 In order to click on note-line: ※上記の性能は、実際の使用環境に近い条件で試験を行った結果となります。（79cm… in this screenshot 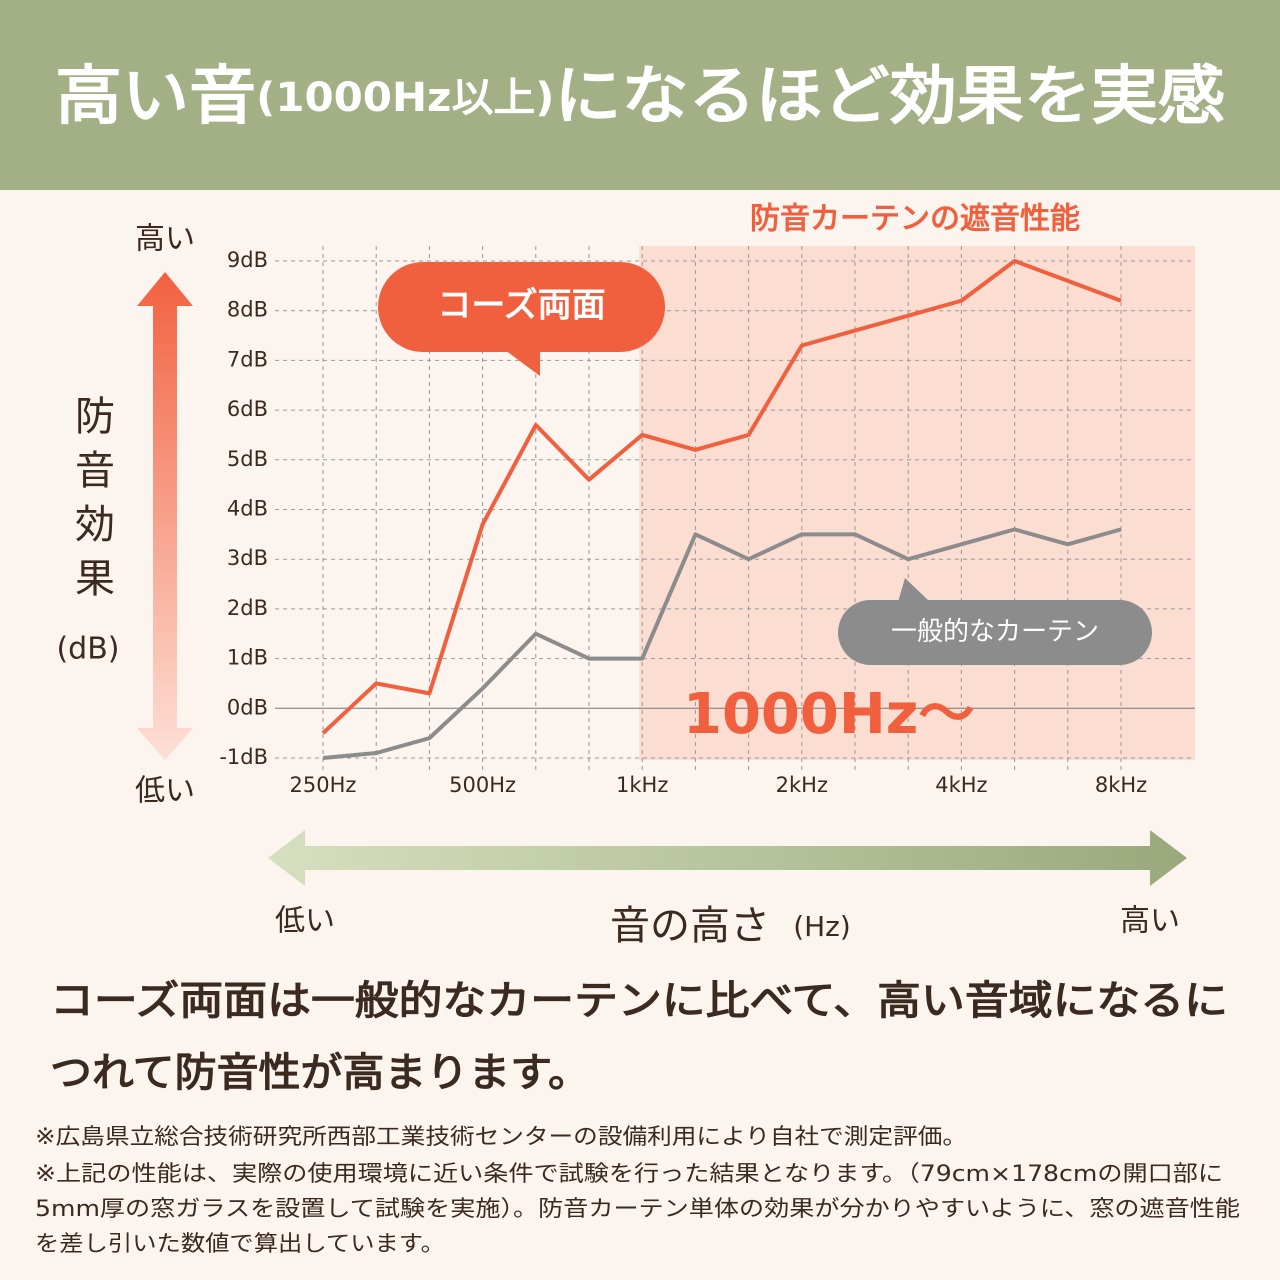, I will do `click(629, 1174)`.